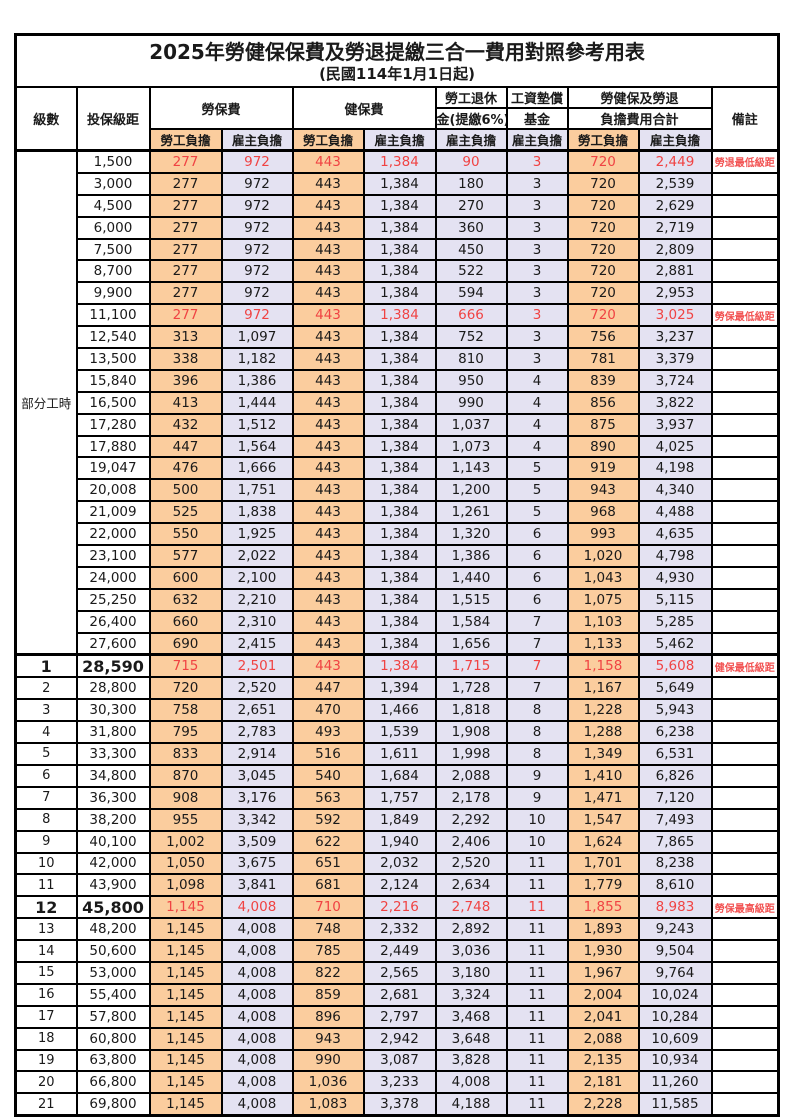 This screenshot has width=791, height=1120. I want to click on table-row: 5 33,300 833 2,914 516 1,611 1,998 8 1,349 6,531, so click(397, 754).